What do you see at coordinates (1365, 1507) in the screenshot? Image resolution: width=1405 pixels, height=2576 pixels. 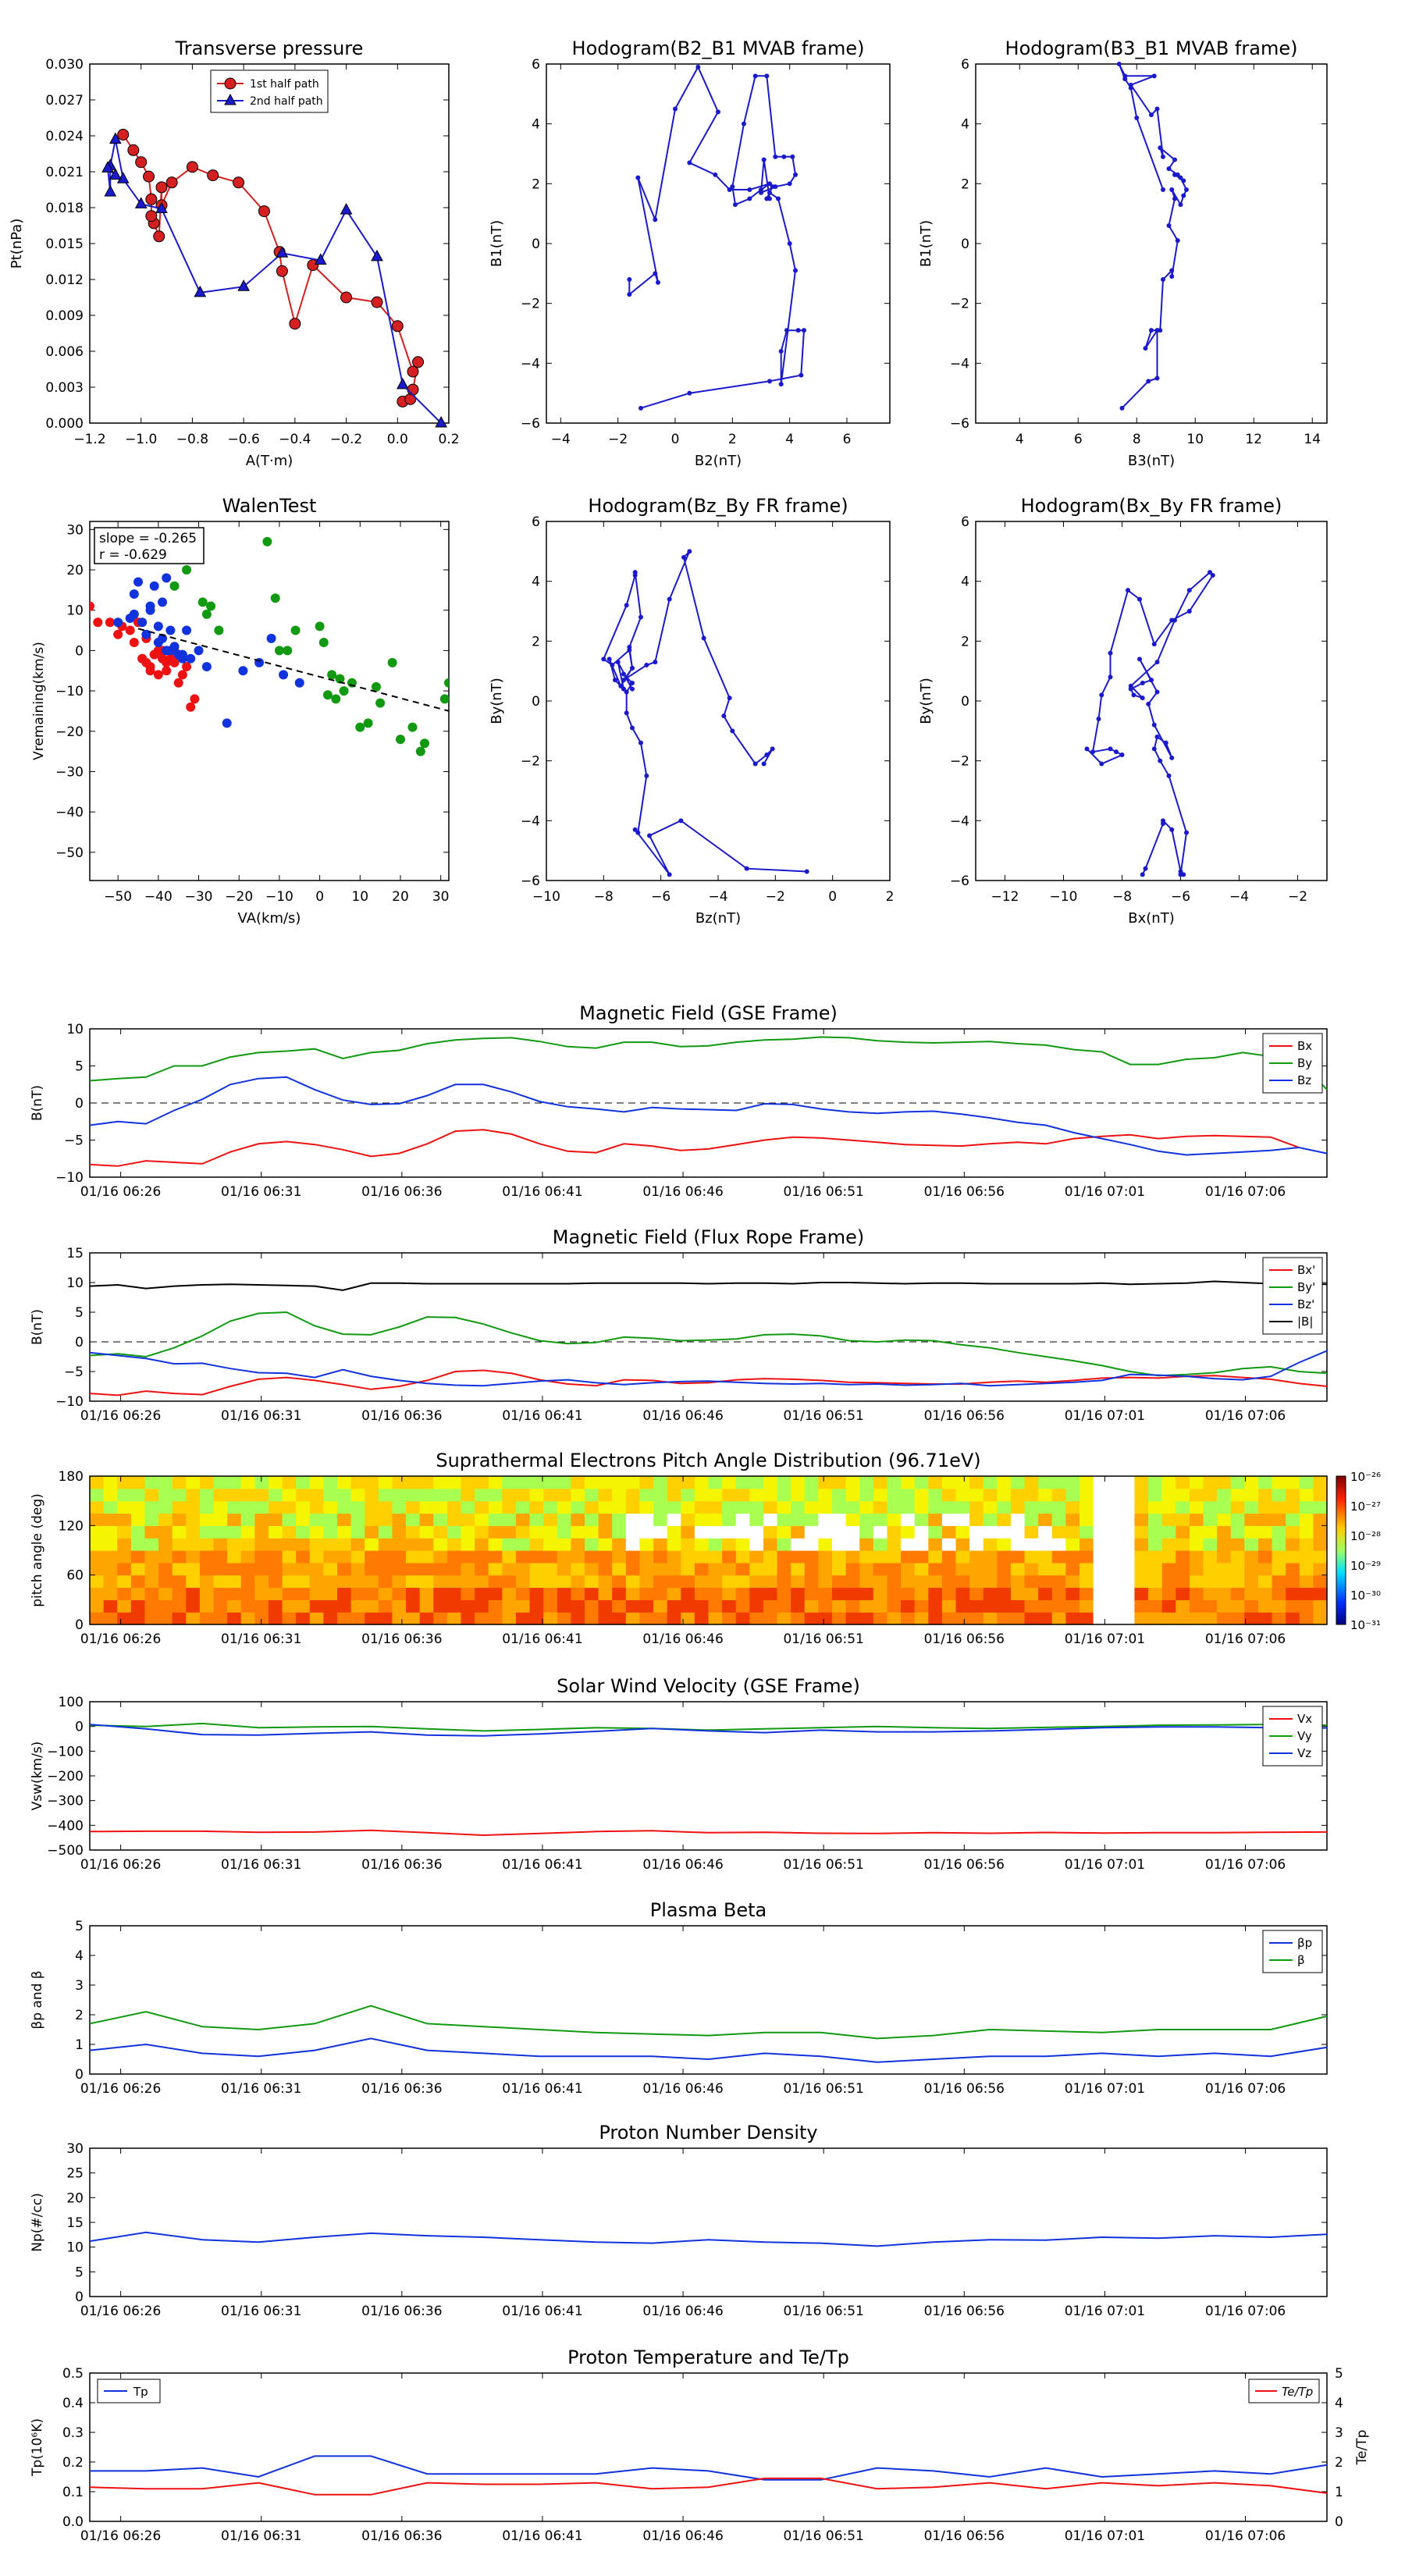 I see `colorbar-label: 10⁻²⁷` at bounding box center [1365, 1507].